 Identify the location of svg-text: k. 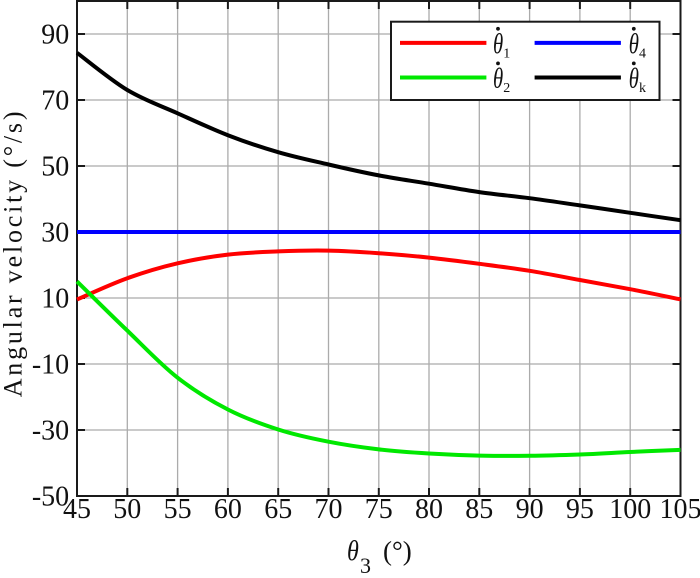
(642, 88).